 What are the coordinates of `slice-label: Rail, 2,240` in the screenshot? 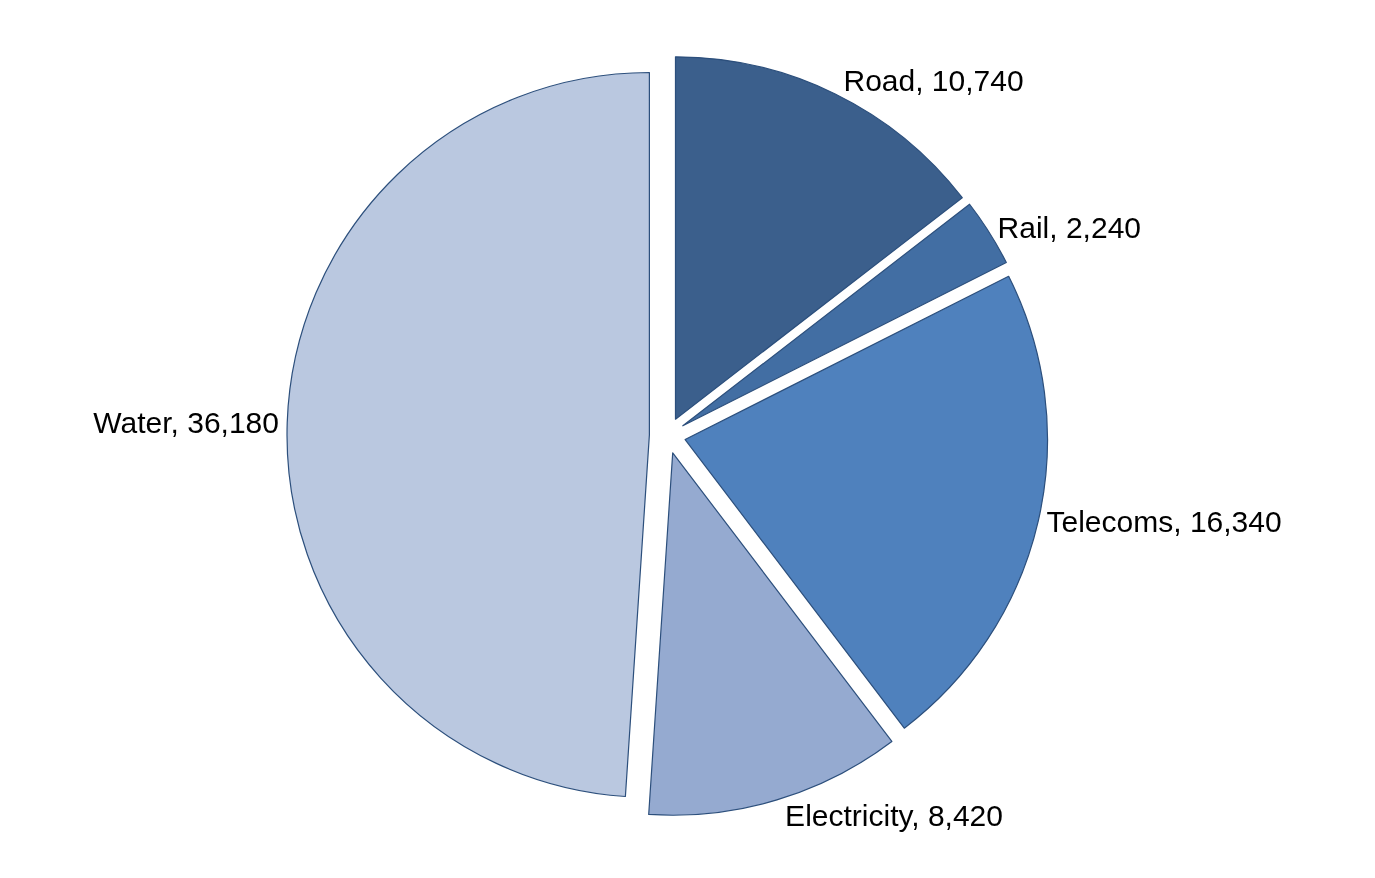 It's located at (1069, 228).